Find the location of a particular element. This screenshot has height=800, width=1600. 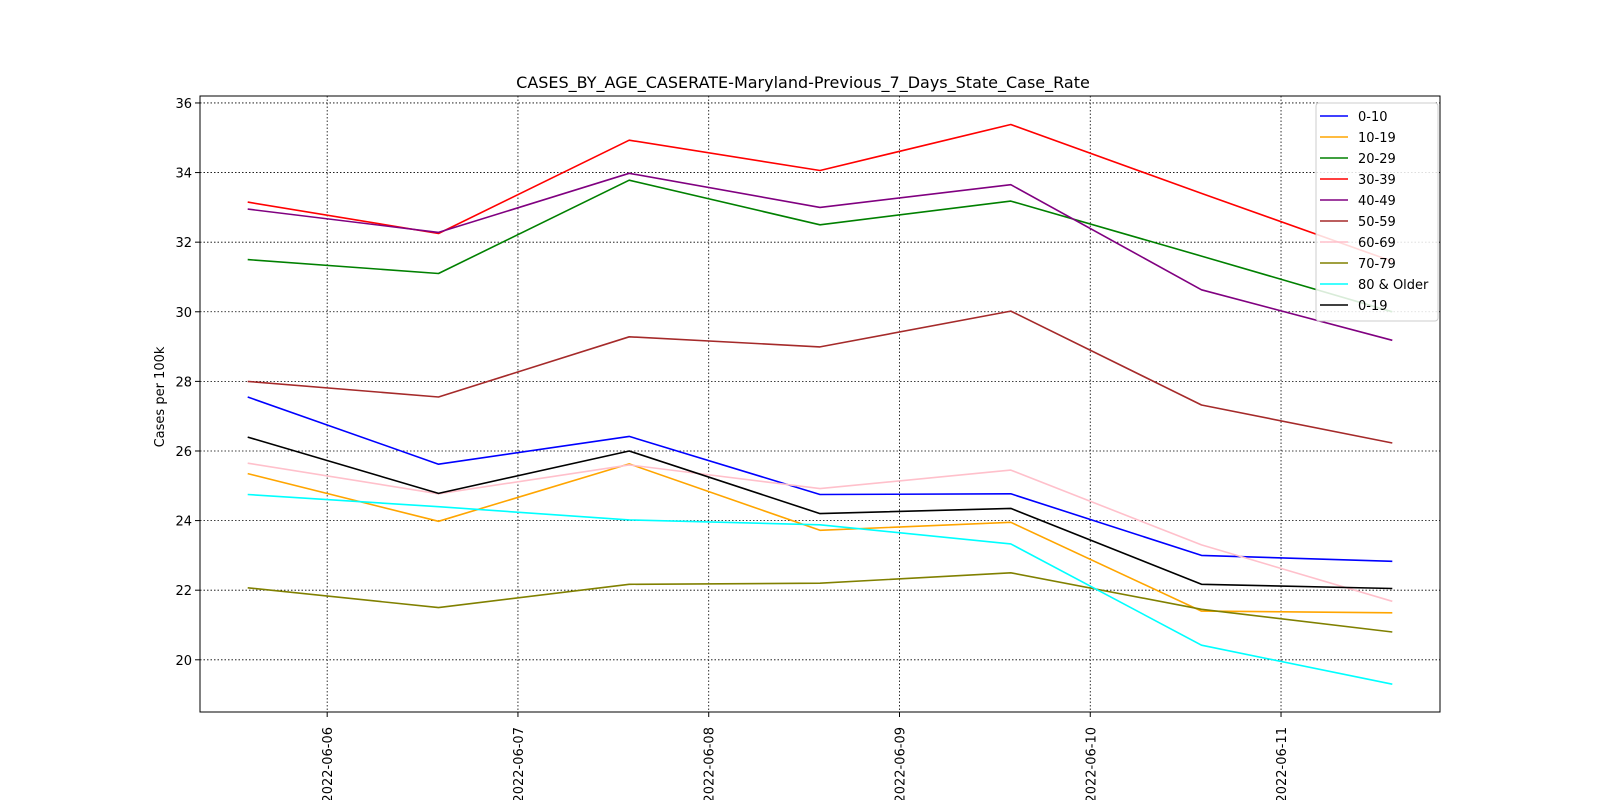

y-tick-label: 30 is located at coordinates (183, 313).